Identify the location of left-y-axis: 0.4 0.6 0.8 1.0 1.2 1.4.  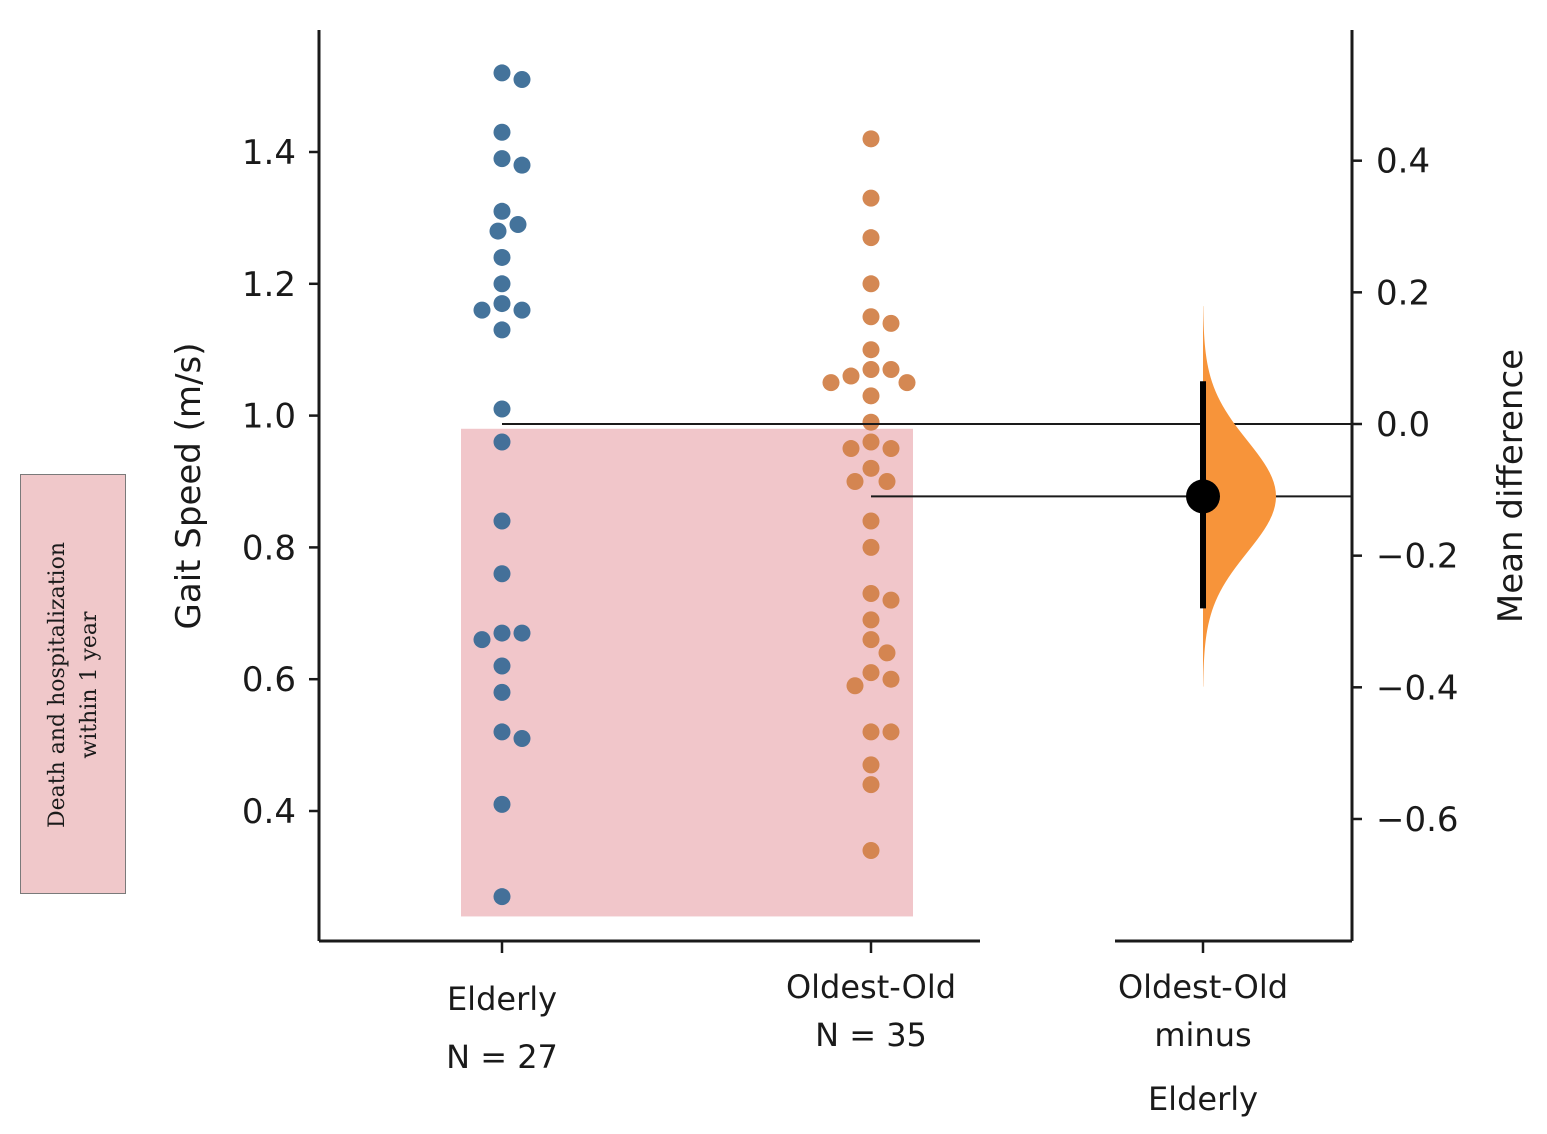
(281, 485).